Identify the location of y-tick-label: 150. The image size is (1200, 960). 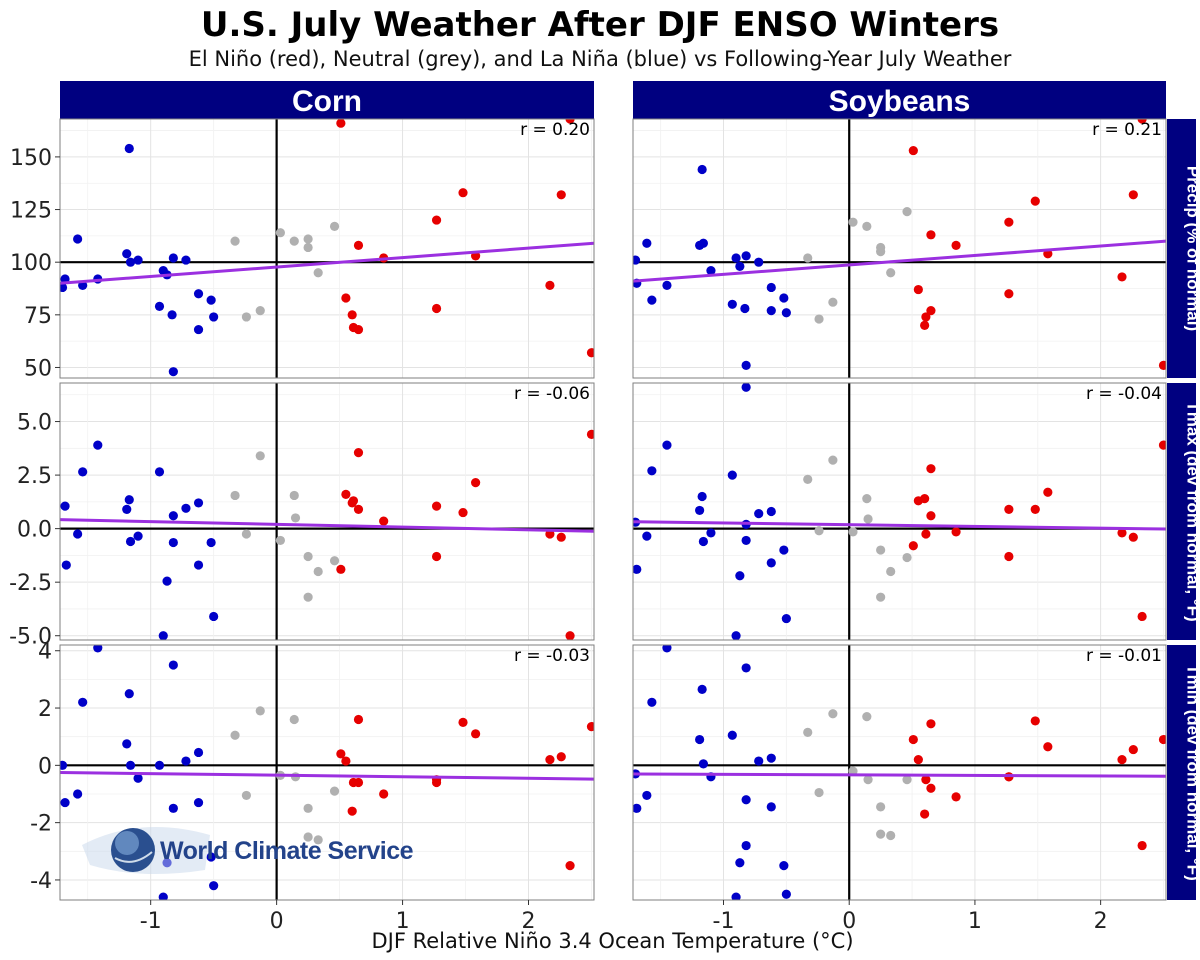
(31, 158).